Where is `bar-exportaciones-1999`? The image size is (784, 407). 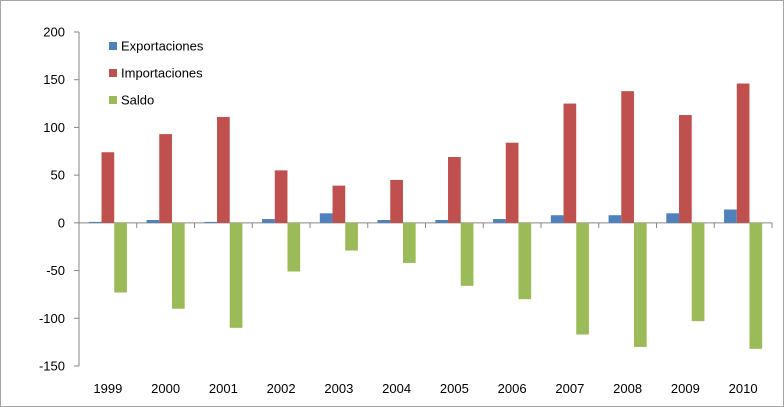 bar-exportaciones-1999 is located at coordinates (95, 222).